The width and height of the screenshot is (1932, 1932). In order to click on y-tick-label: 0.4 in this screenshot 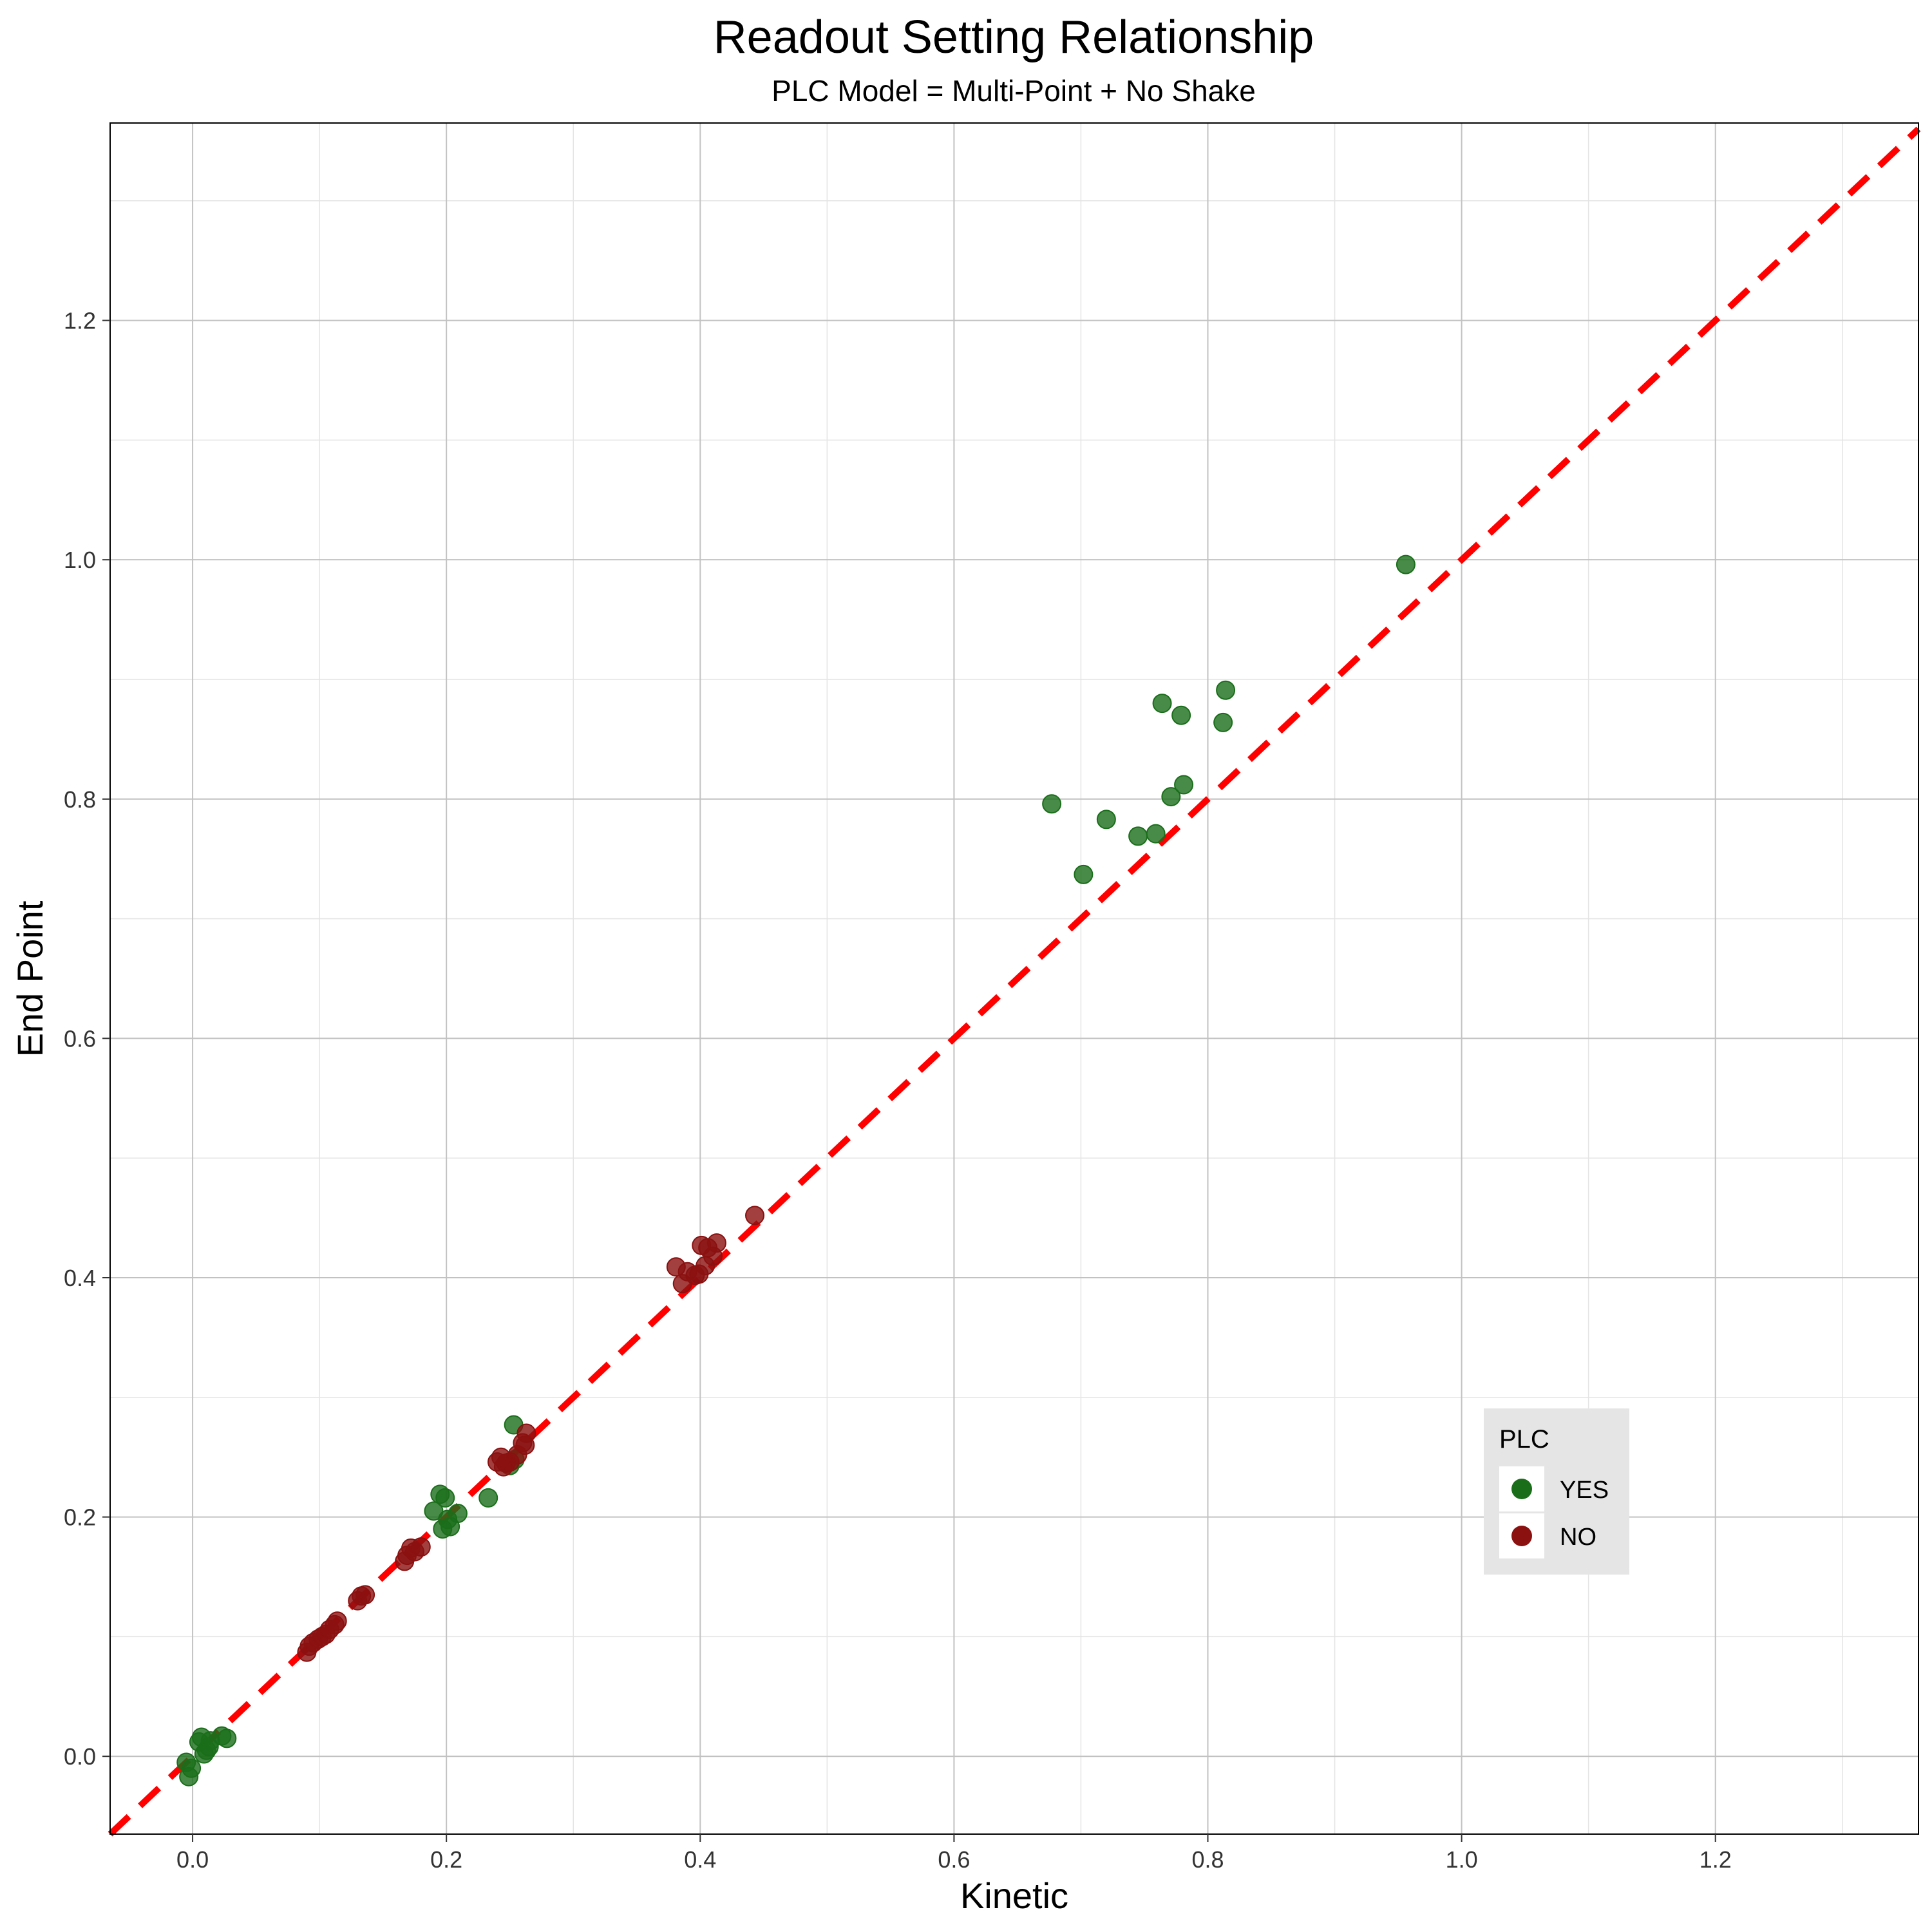, I will do `click(80, 1278)`.